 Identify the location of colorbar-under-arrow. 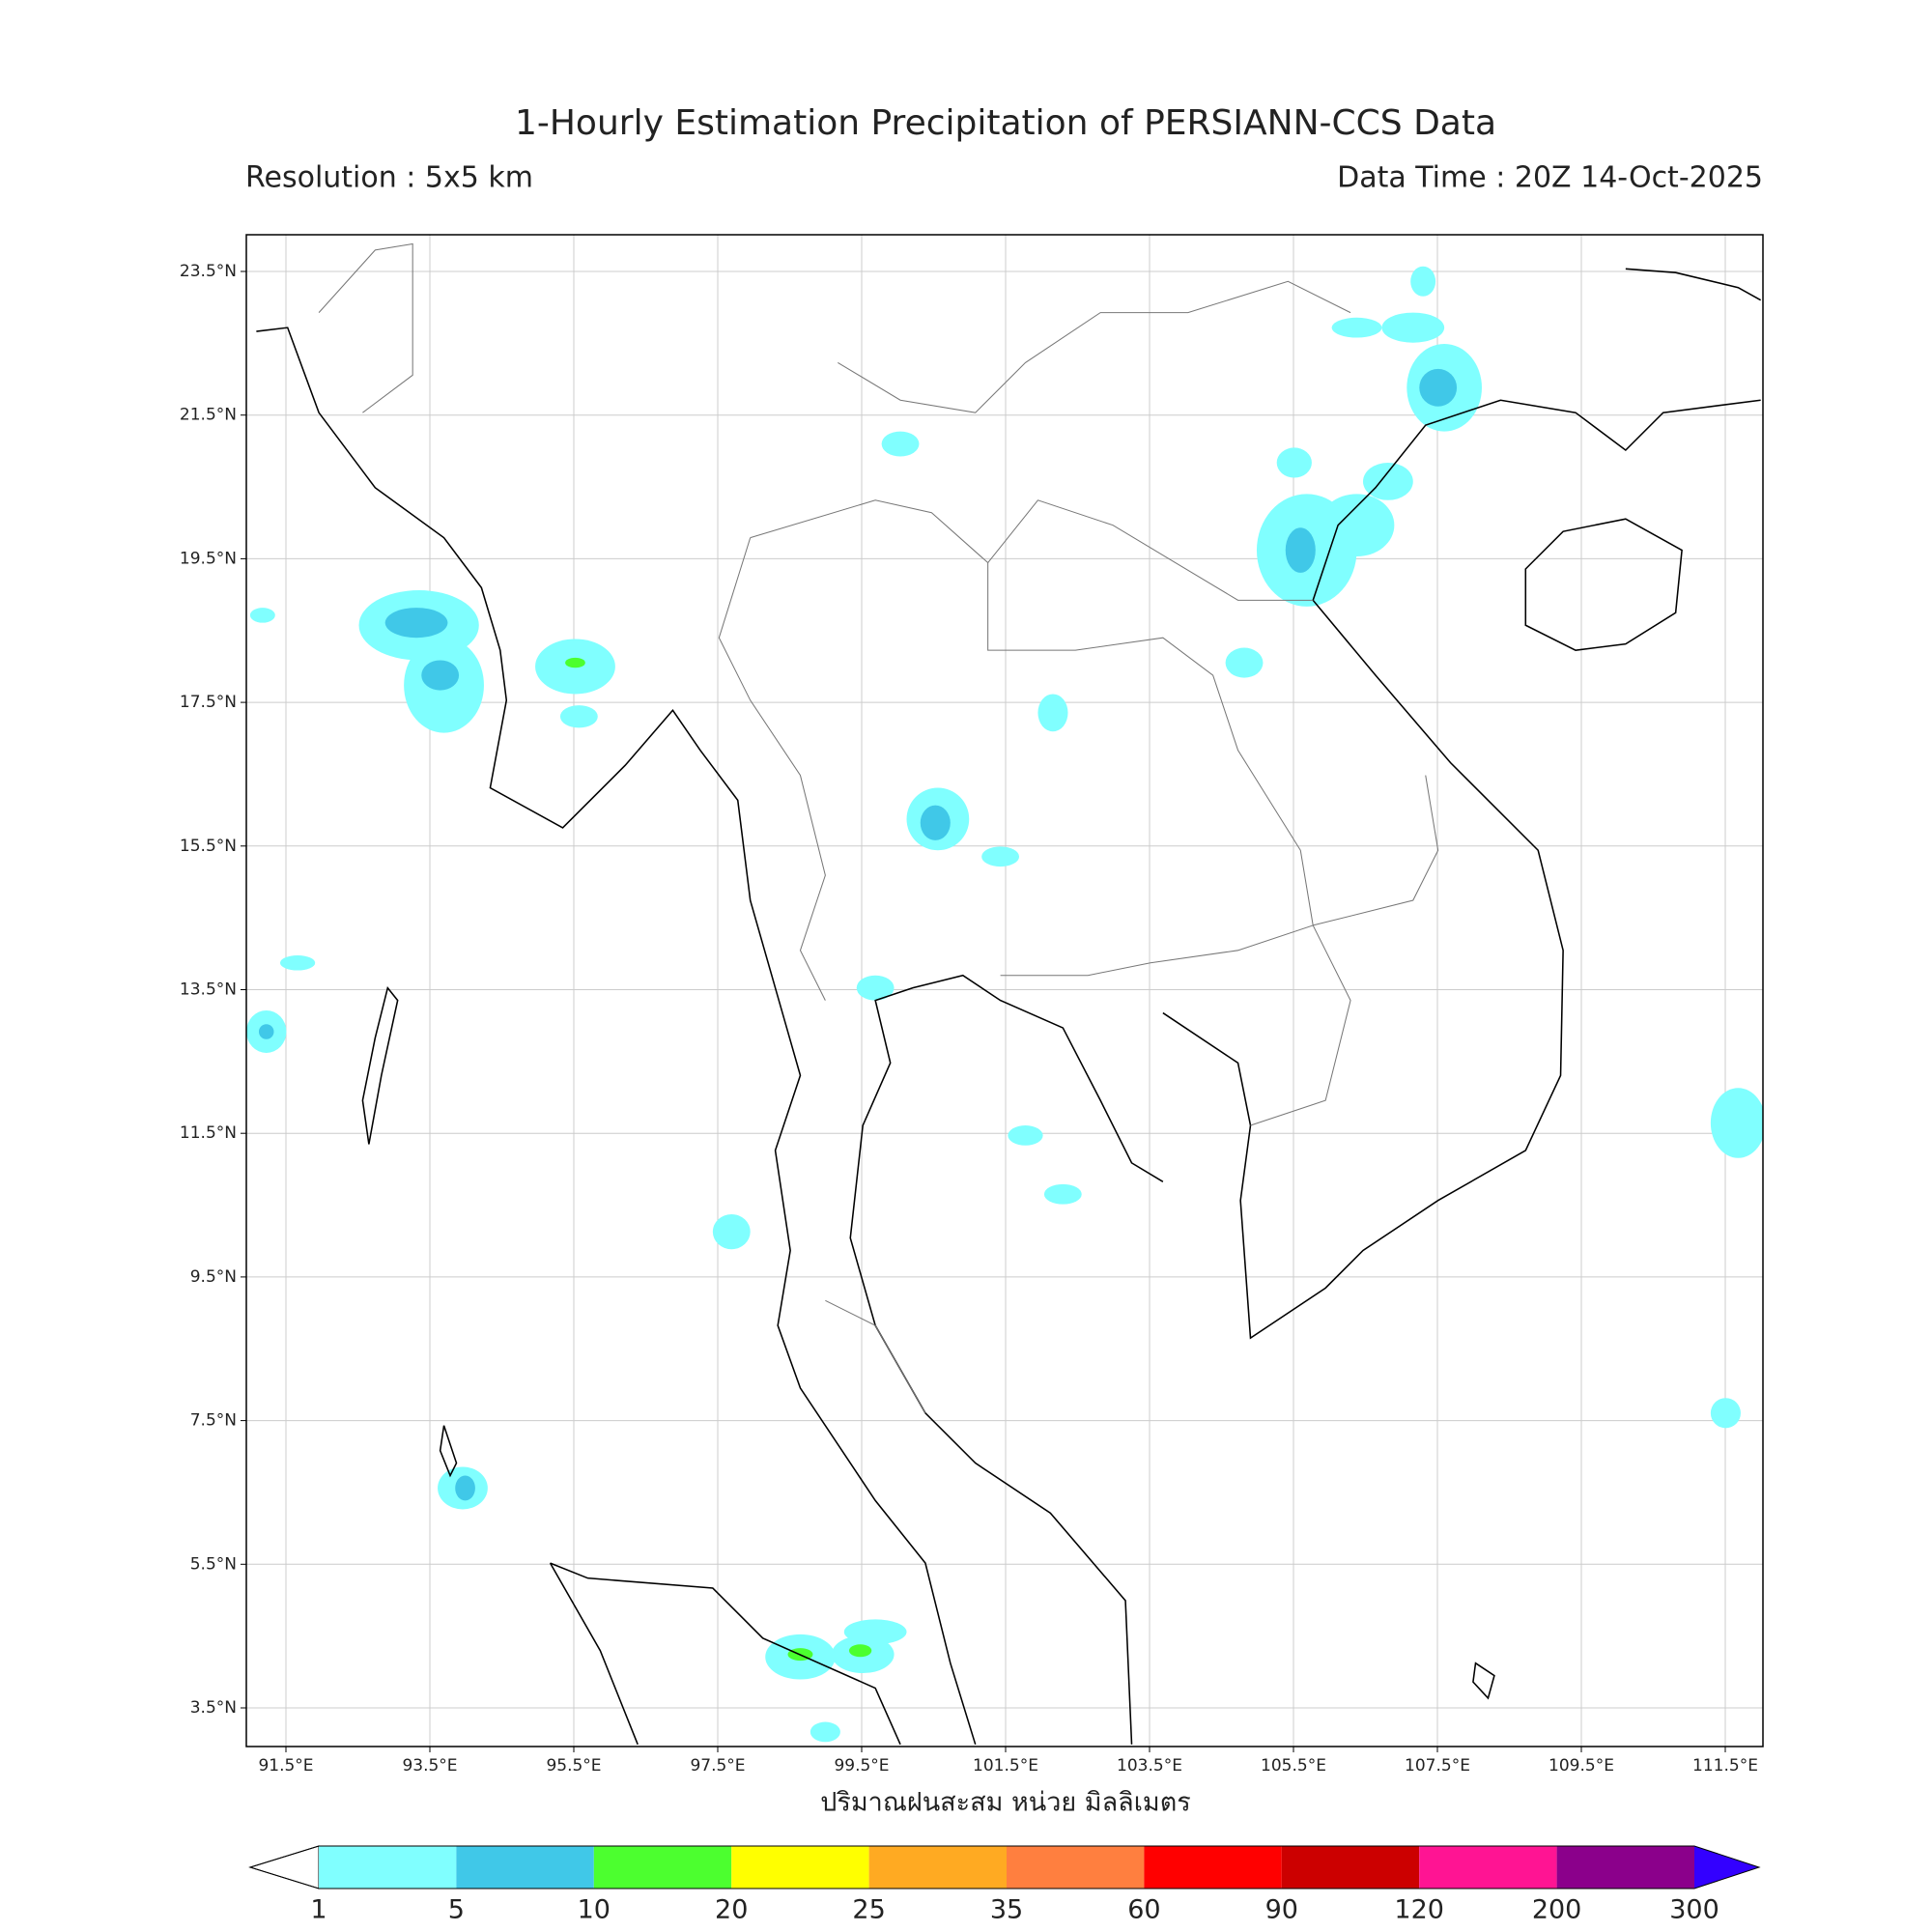
(284, 1867).